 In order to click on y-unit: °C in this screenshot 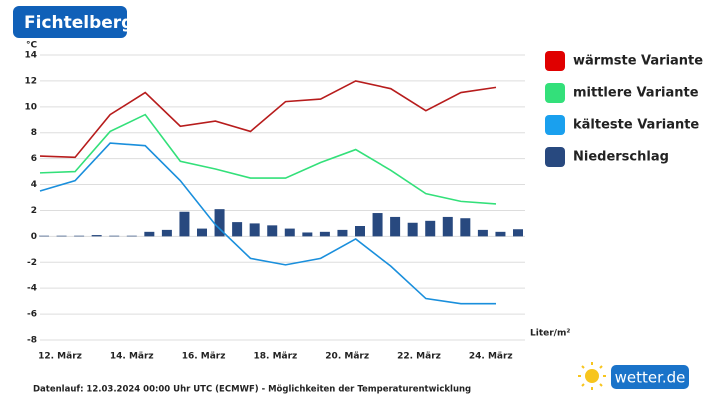, I will do `click(32, 46)`.